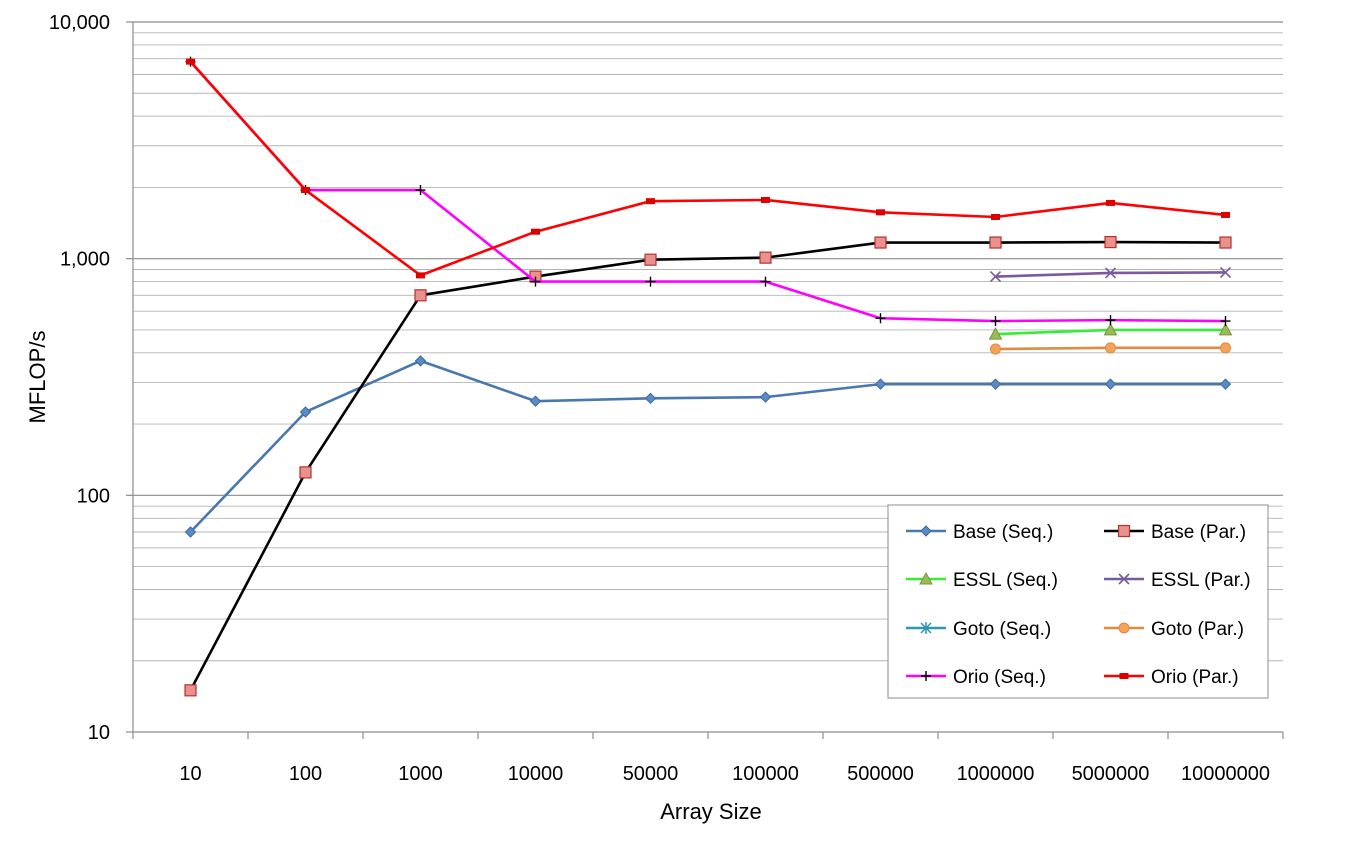 The width and height of the screenshot is (1350, 843). What do you see at coordinates (1111, 774) in the screenshot?
I see `x-tick-label: 5000000` at bounding box center [1111, 774].